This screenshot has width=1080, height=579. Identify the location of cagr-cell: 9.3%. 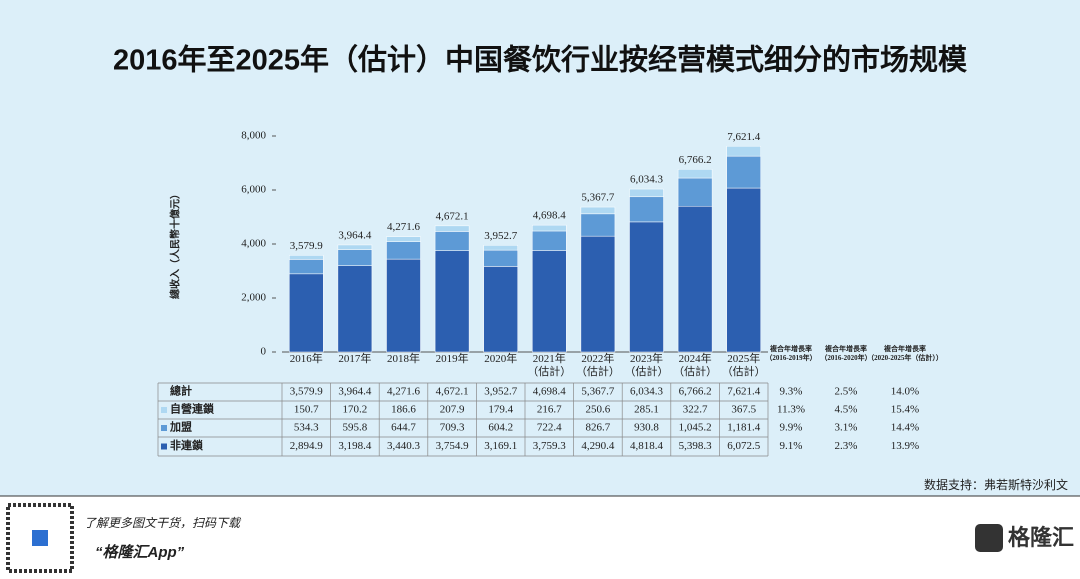
(791, 392).